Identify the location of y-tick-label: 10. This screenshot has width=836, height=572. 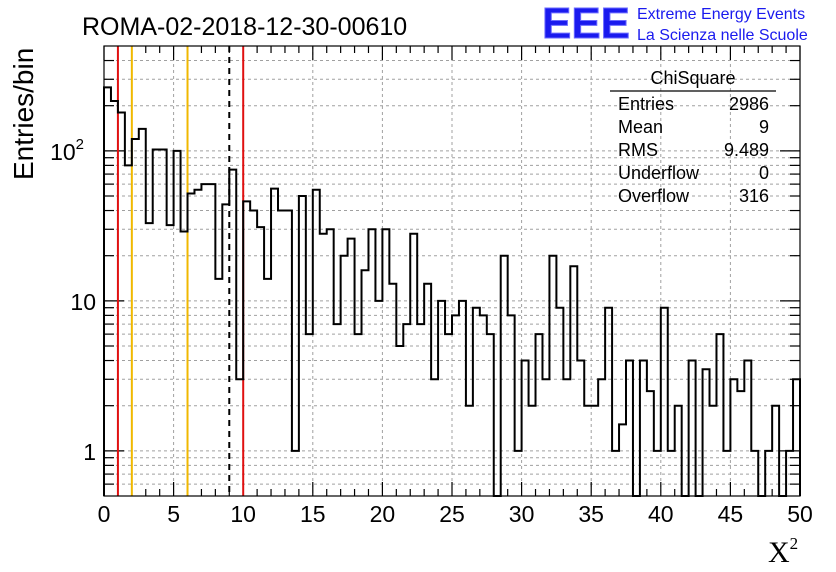
(83, 302).